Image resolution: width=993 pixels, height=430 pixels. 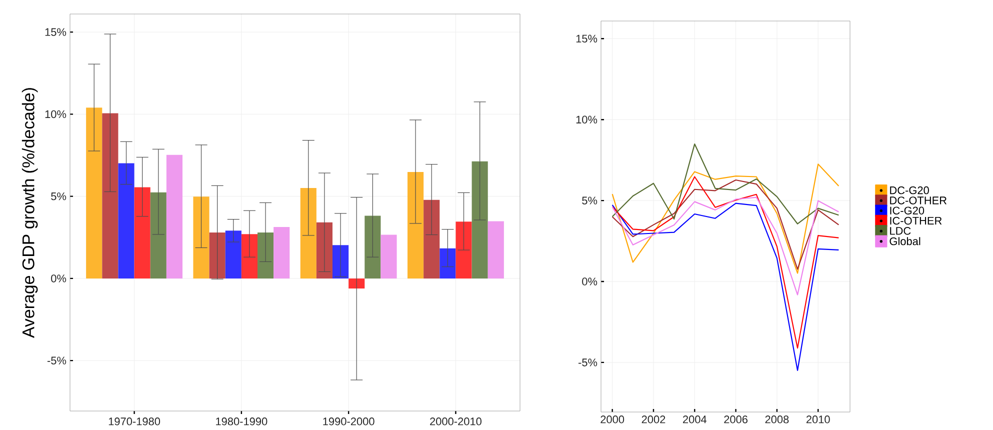 I want to click on x-tick-label: 2006, so click(x=736, y=420).